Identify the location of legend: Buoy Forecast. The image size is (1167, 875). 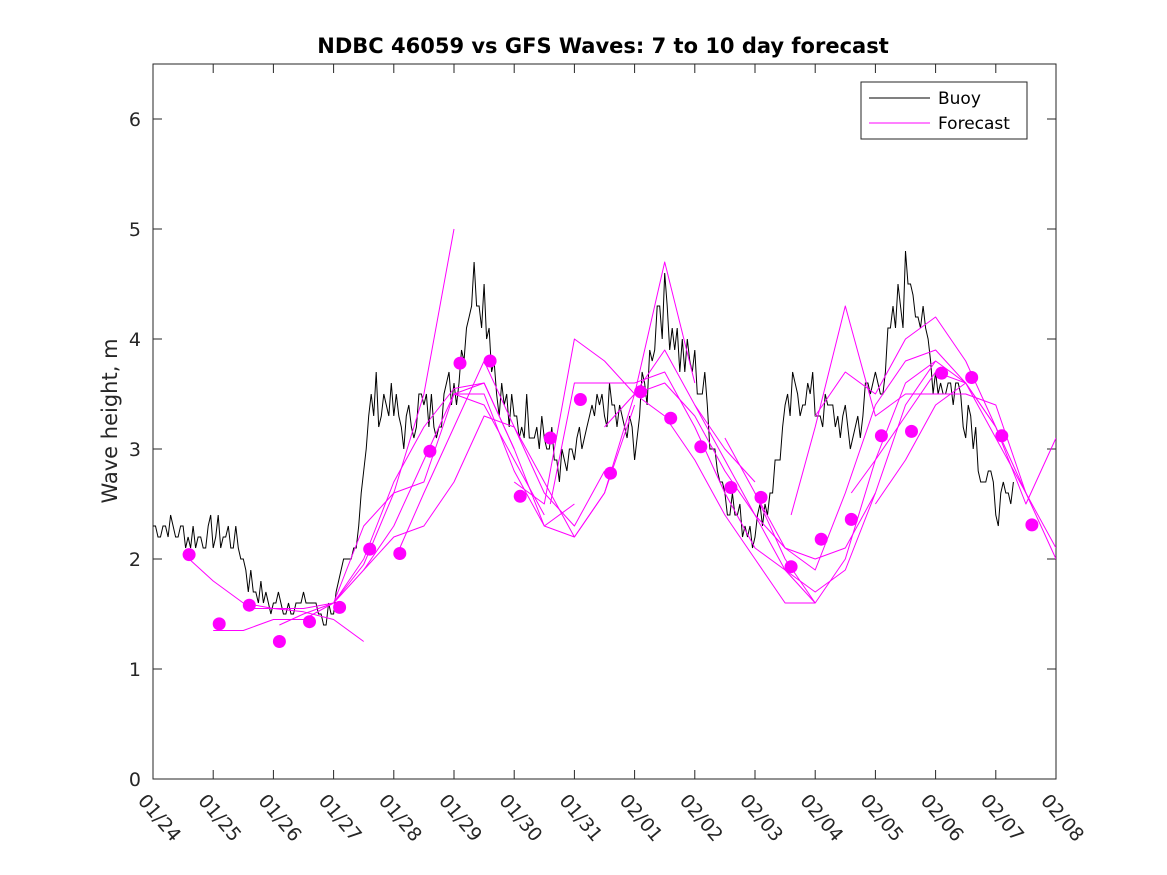
(944, 110).